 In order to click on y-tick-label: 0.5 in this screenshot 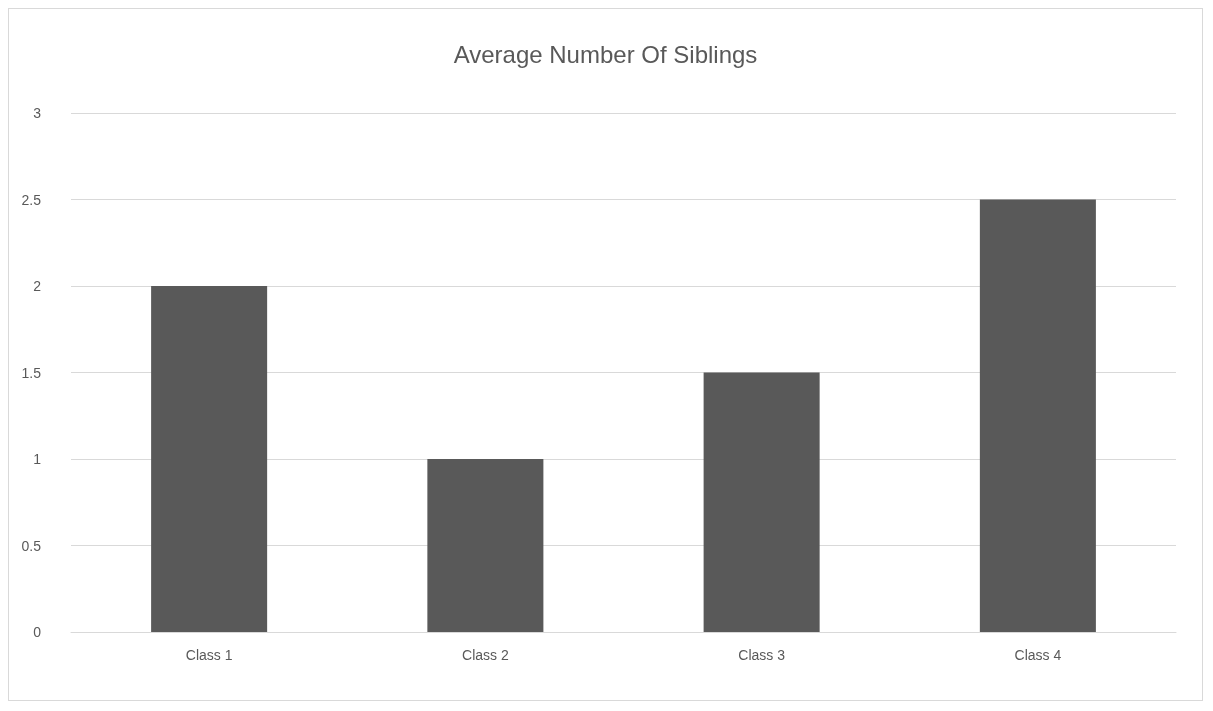, I will do `click(31, 545)`.